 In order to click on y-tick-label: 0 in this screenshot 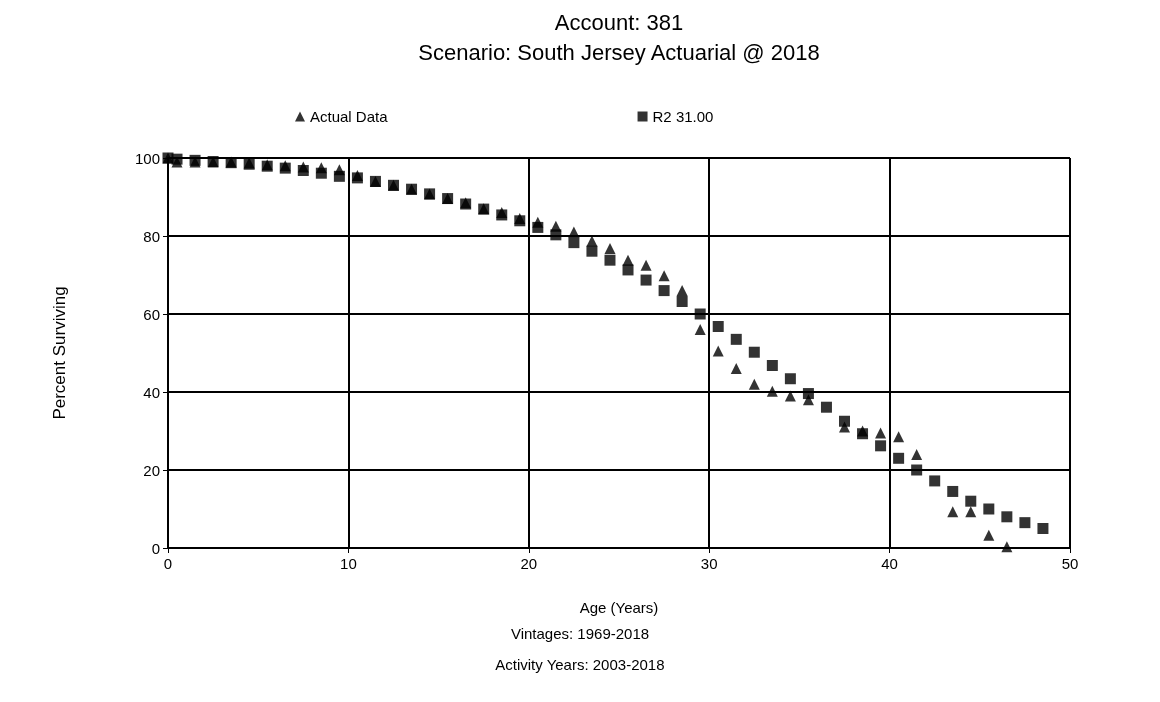, I will do `click(155, 548)`.